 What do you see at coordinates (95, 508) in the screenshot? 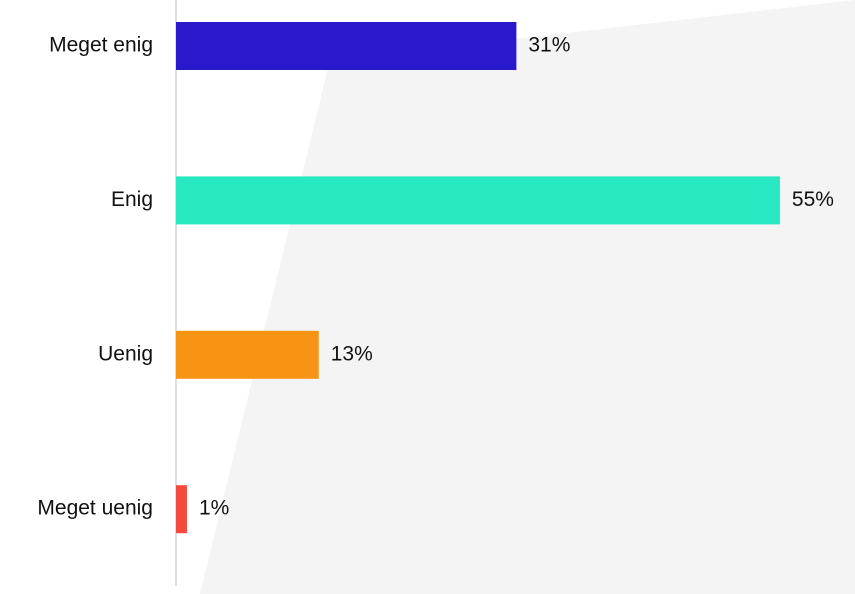
I see `category-label: Meget uenig` at bounding box center [95, 508].